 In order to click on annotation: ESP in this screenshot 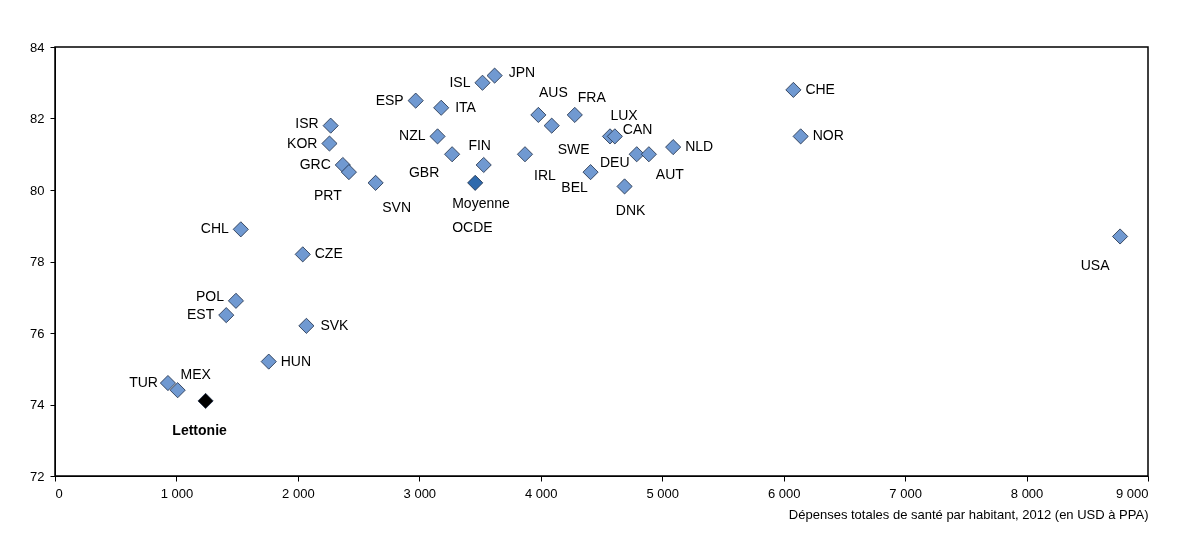, I will do `click(389, 99)`.